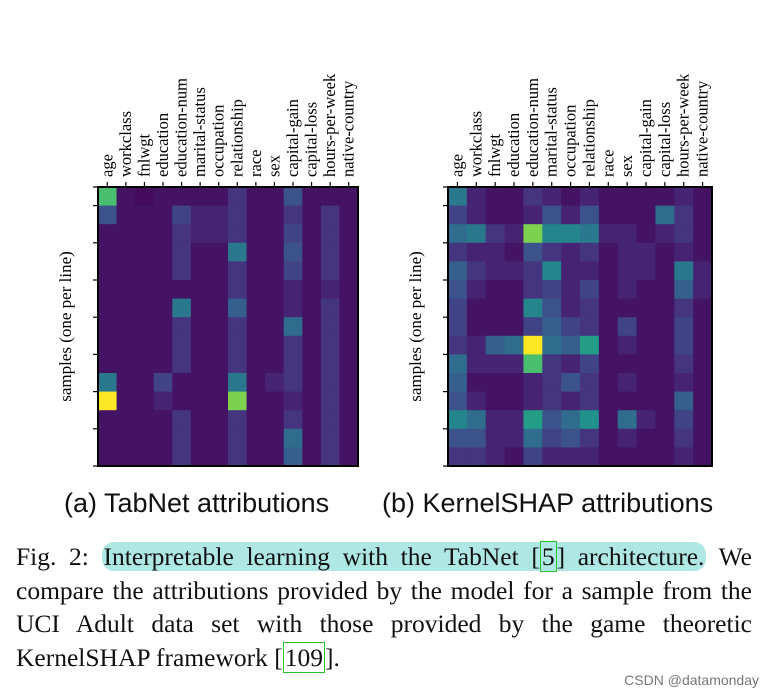 The width and height of the screenshot is (773, 699). I want to click on y-axis-label: samples (one per line), so click(415, 326).